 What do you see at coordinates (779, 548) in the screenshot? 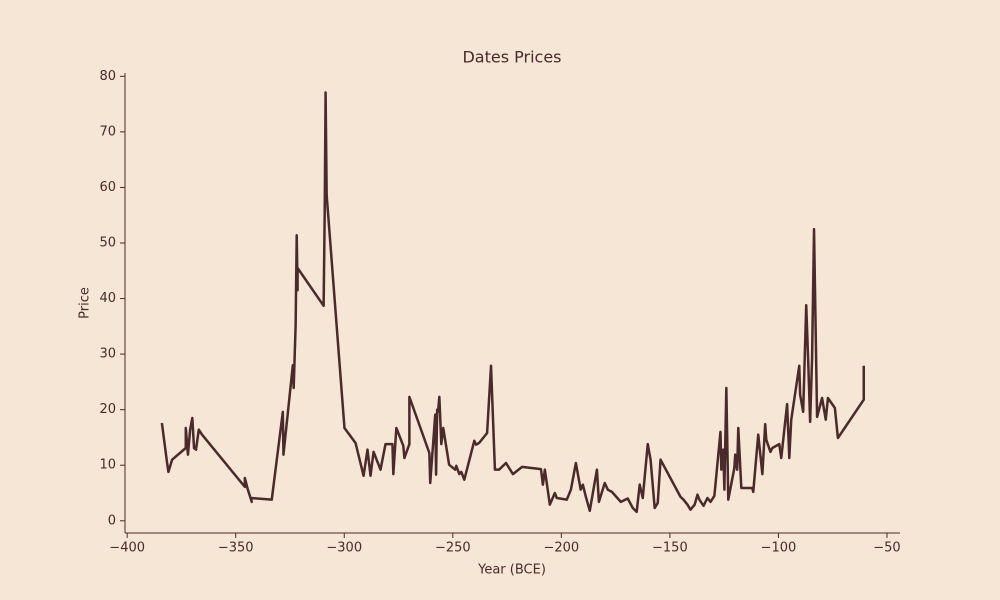
I see `x-tick-label: −100` at bounding box center [779, 548].